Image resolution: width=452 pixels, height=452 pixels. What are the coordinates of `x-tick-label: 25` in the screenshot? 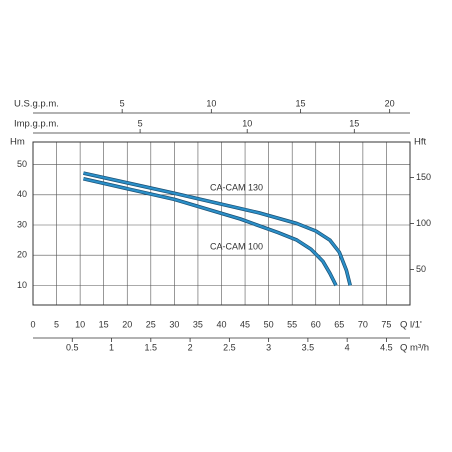 It's located at (151, 324).